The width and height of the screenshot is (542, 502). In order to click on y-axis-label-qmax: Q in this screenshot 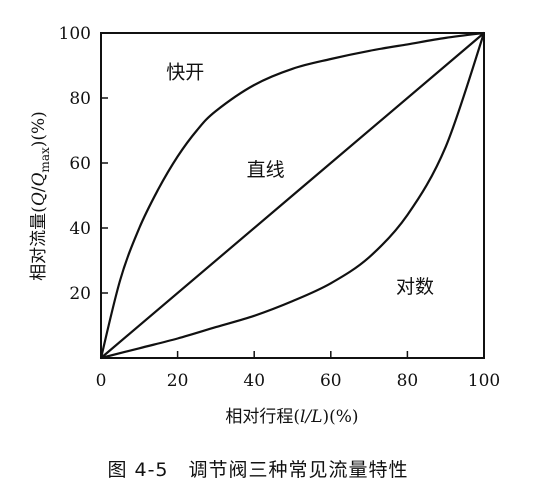, I will do `click(39, 180)`.